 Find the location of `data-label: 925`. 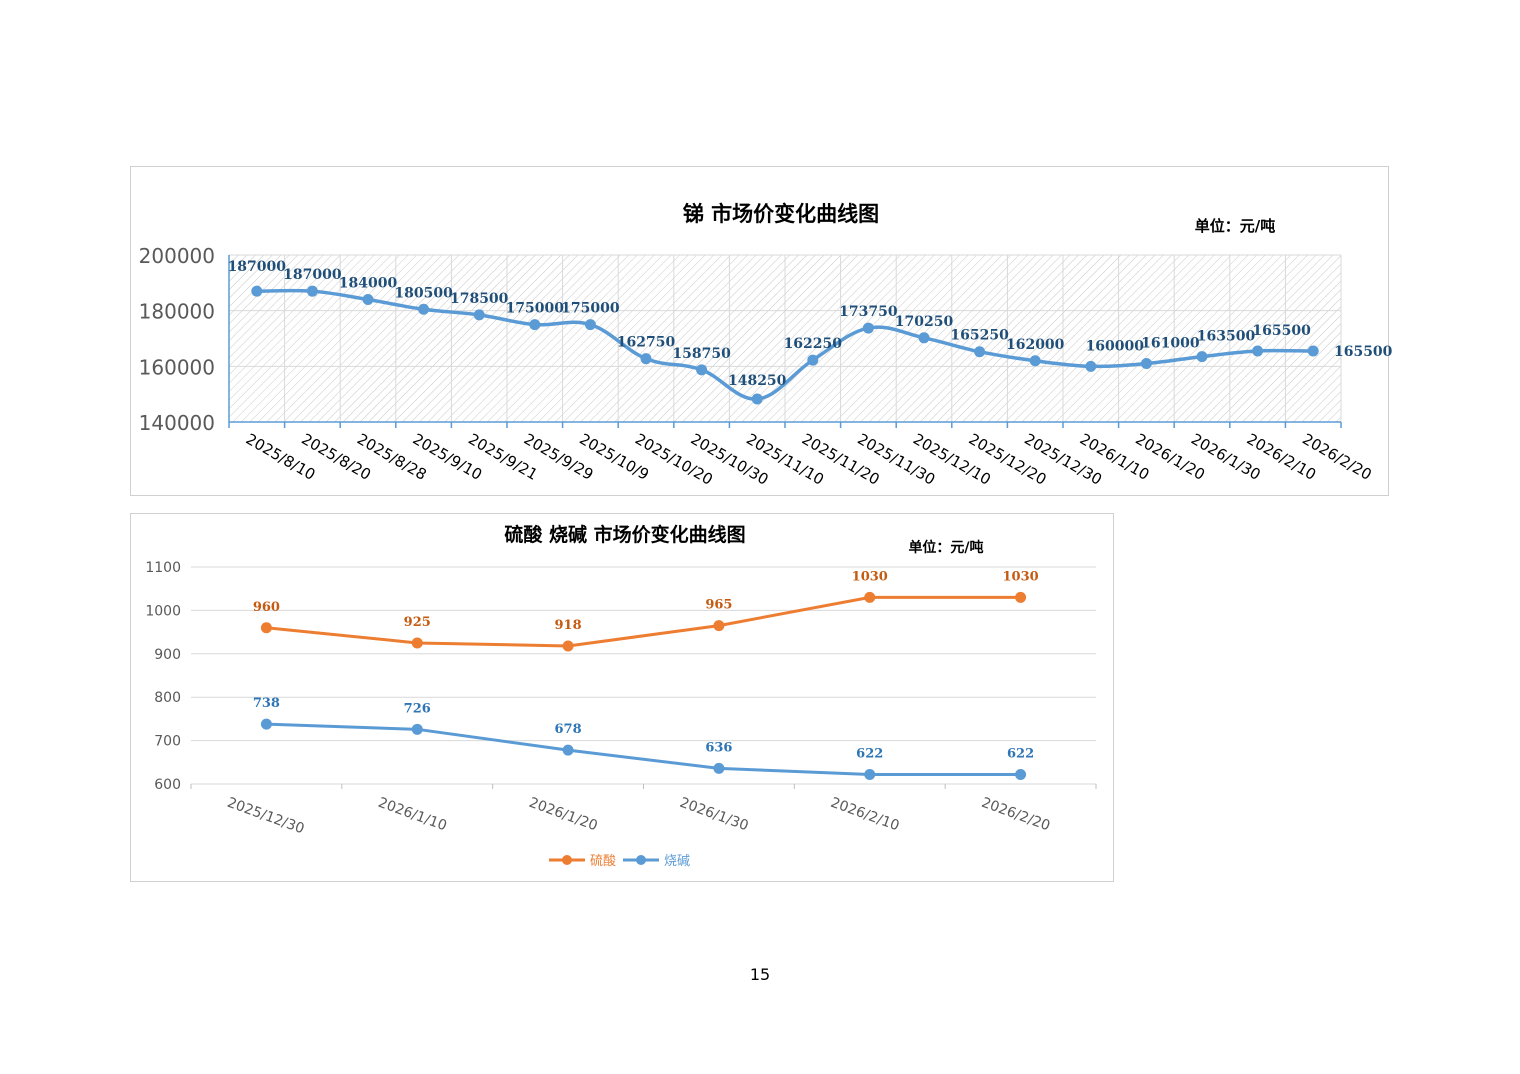

data-label: 925 is located at coordinates (417, 622).